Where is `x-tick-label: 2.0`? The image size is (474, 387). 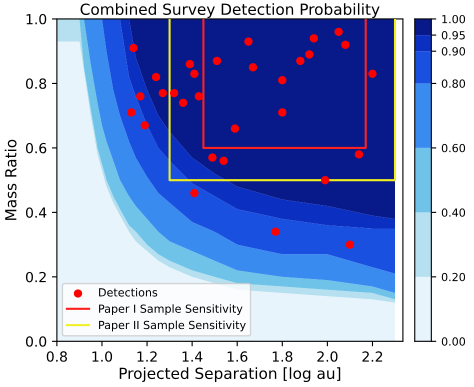 x-tick-label: 2.0 is located at coordinates (327, 356).